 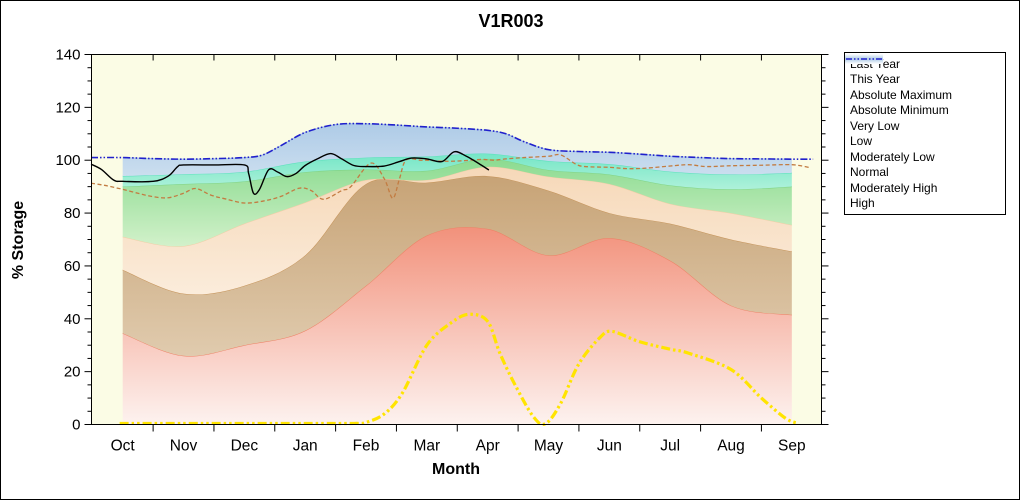 What do you see at coordinates (899, 110) in the screenshot?
I see `legend-item-label: Absolute Minimum` at bounding box center [899, 110].